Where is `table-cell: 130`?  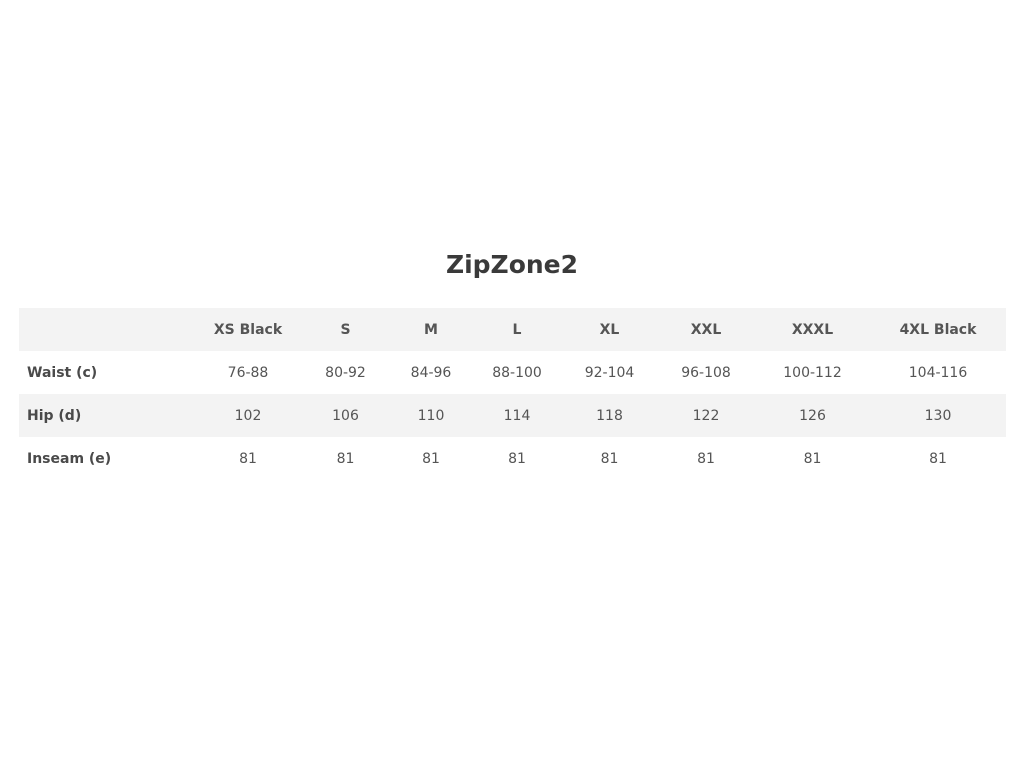
table-cell: 130 is located at coordinates (938, 415).